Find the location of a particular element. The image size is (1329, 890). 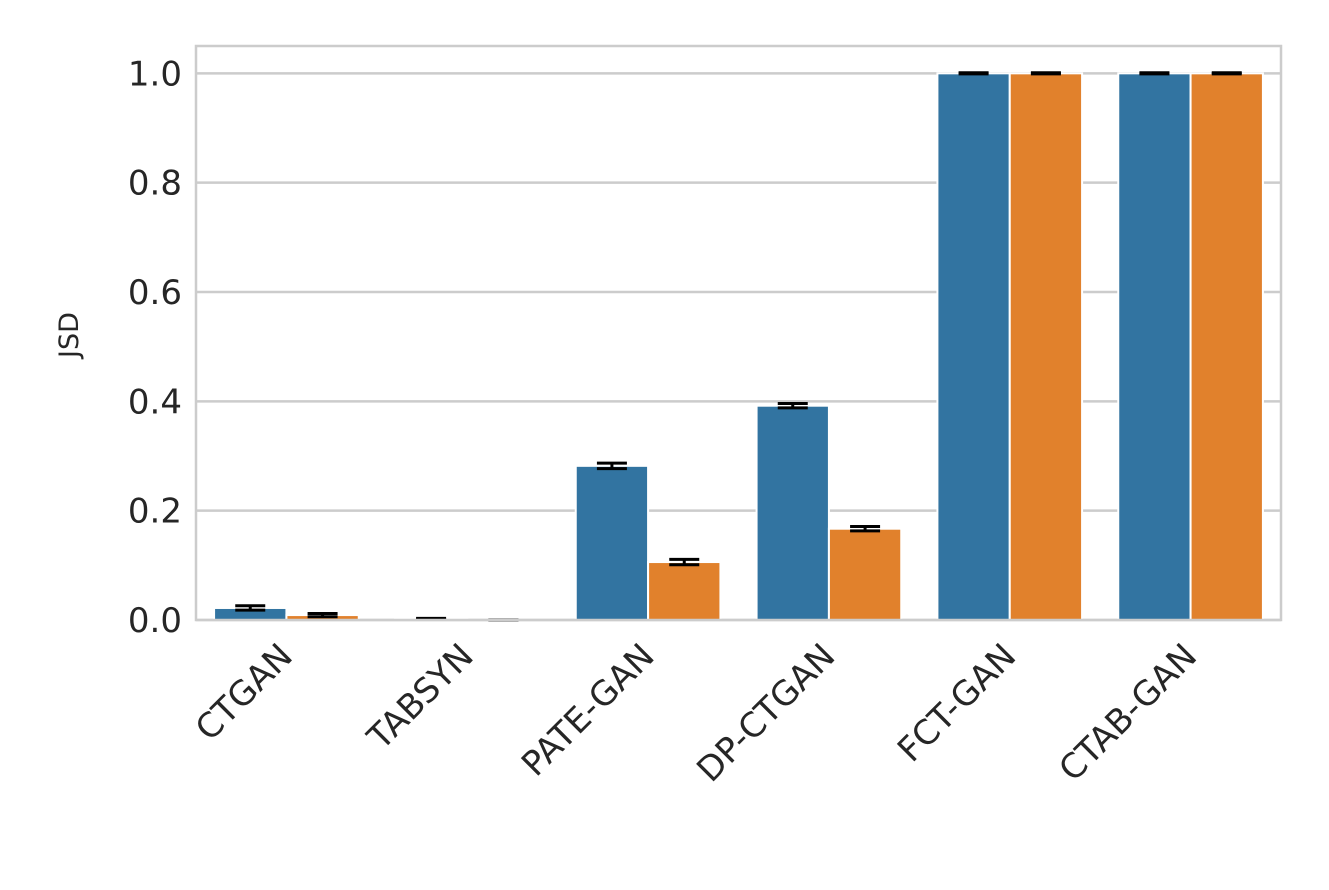

y-tick-label: 0.4 is located at coordinates (155, 402).